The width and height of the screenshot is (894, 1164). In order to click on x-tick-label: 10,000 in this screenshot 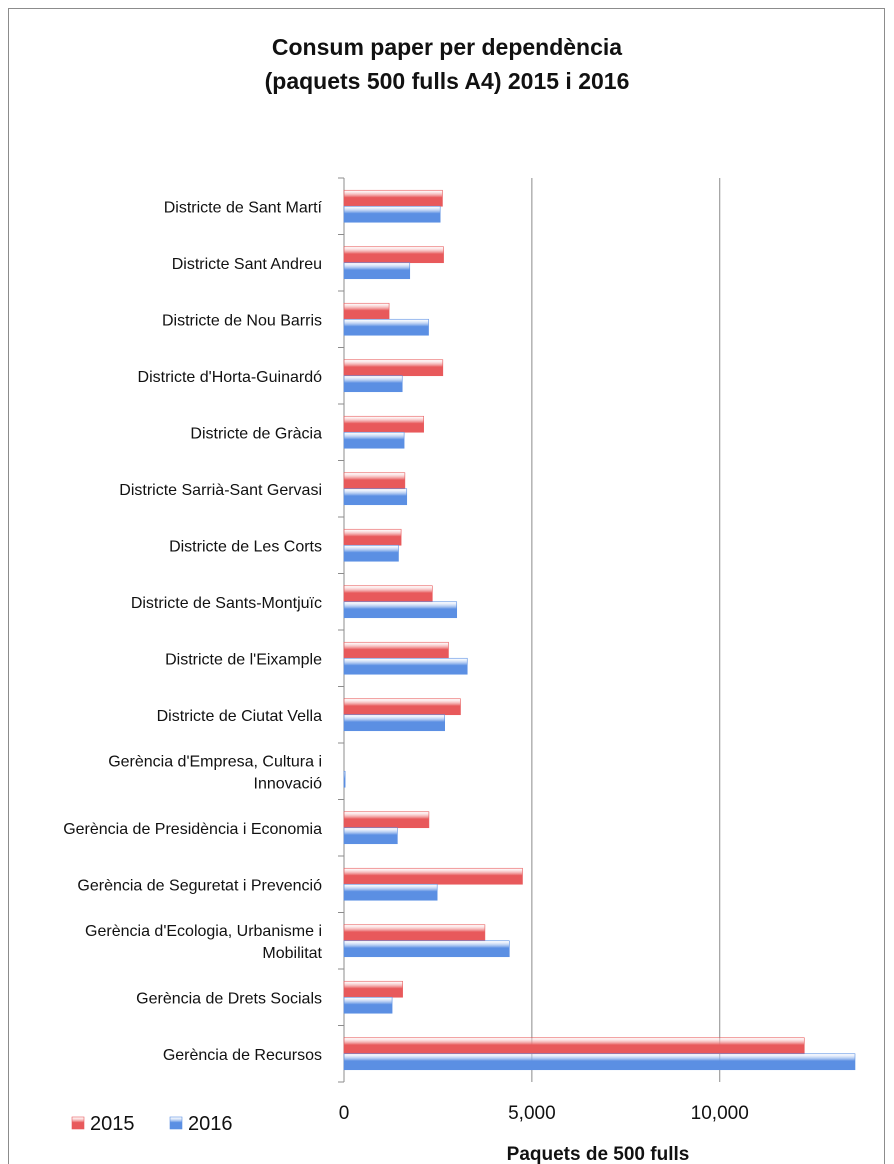, I will do `click(720, 1113)`.